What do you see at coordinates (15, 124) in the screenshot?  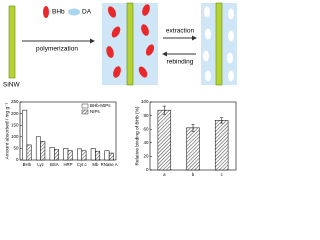 I see `y-tick-label: 150` at bounding box center [15, 124].